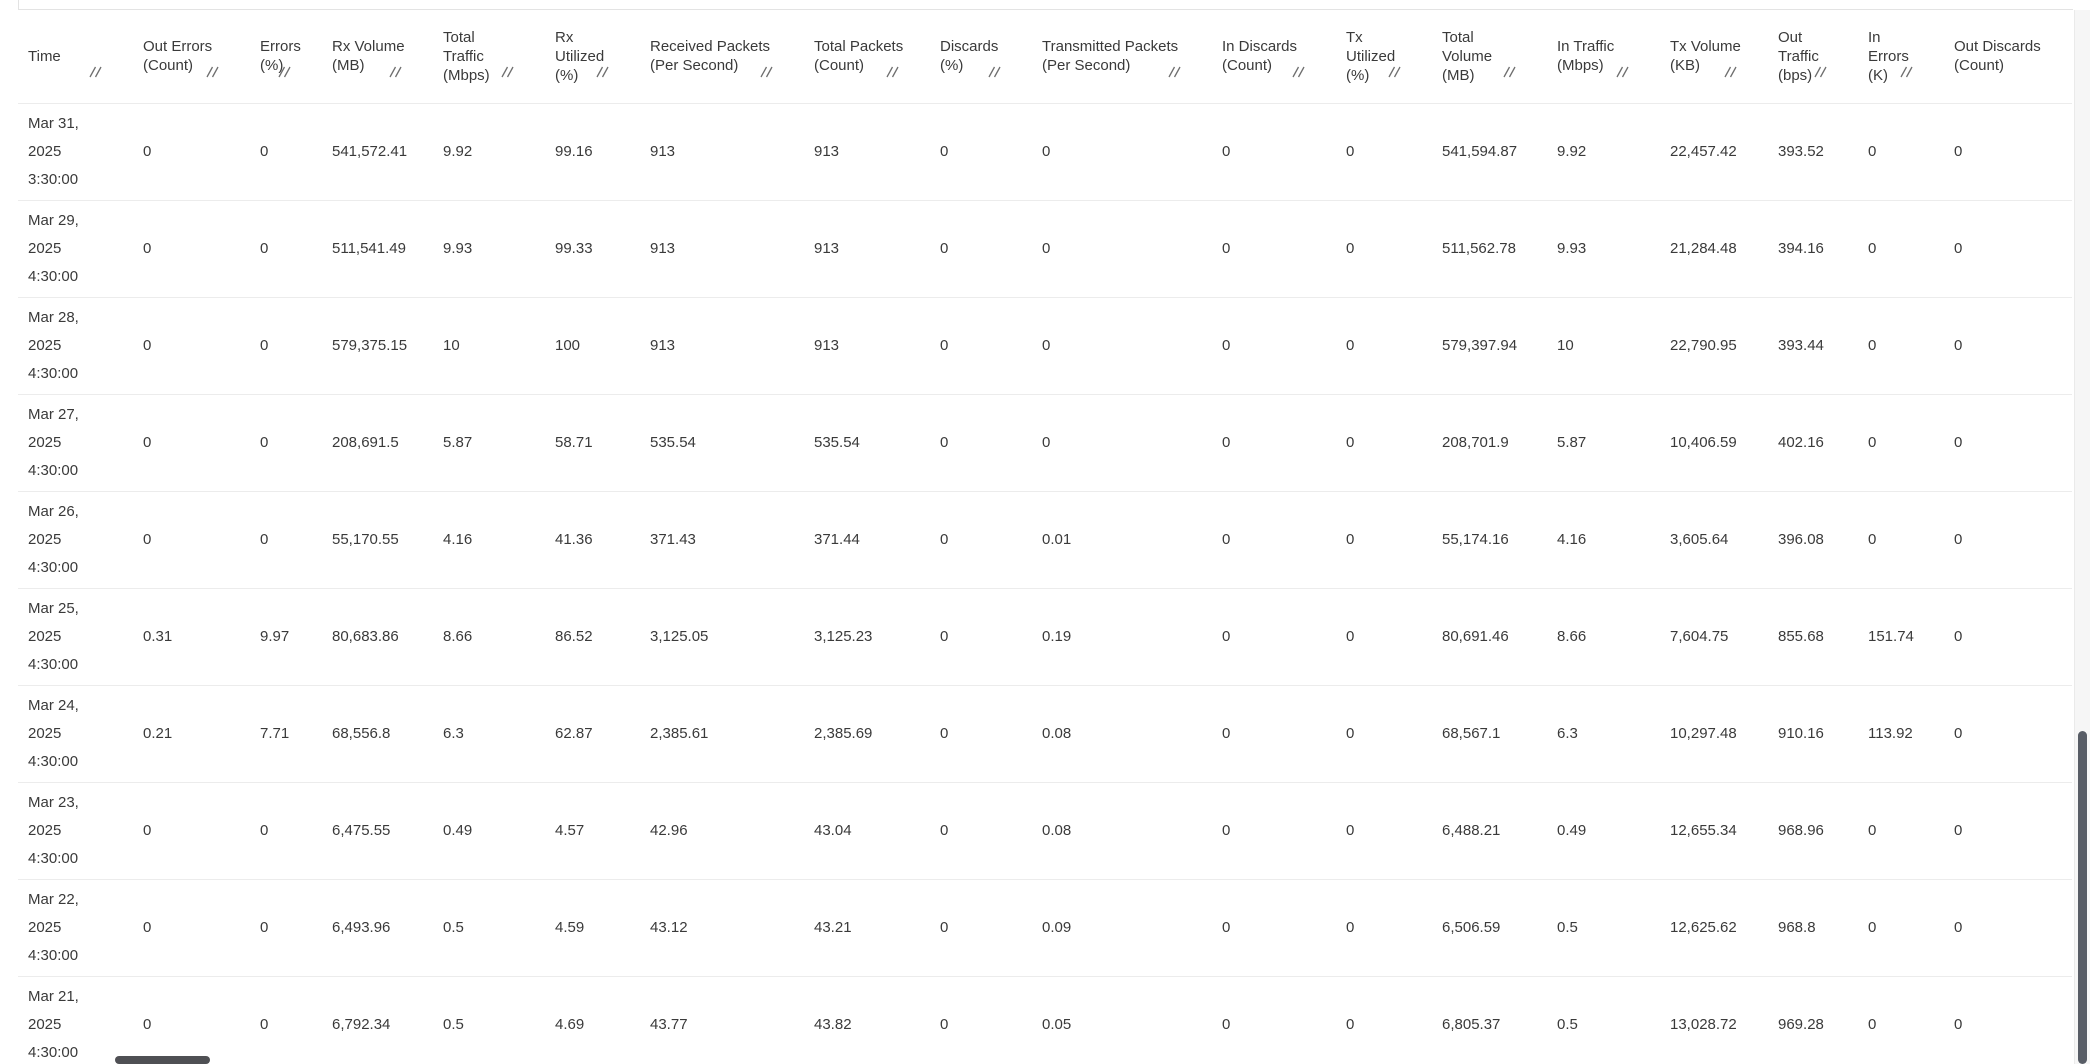 The width and height of the screenshot is (2090, 1064). What do you see at coordinates (1813, 830) in the screenshot?
I see `value-cell: 968.96` at bounding box center [1813, 830].